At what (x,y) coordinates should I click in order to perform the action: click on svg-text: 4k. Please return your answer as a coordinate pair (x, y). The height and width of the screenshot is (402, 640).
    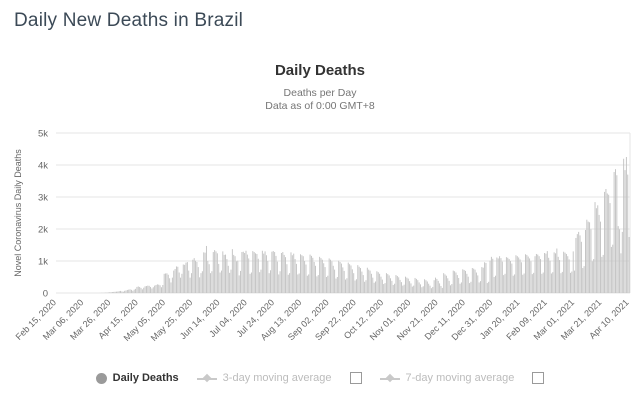
    Looking at the image, I should click on (43, 166).